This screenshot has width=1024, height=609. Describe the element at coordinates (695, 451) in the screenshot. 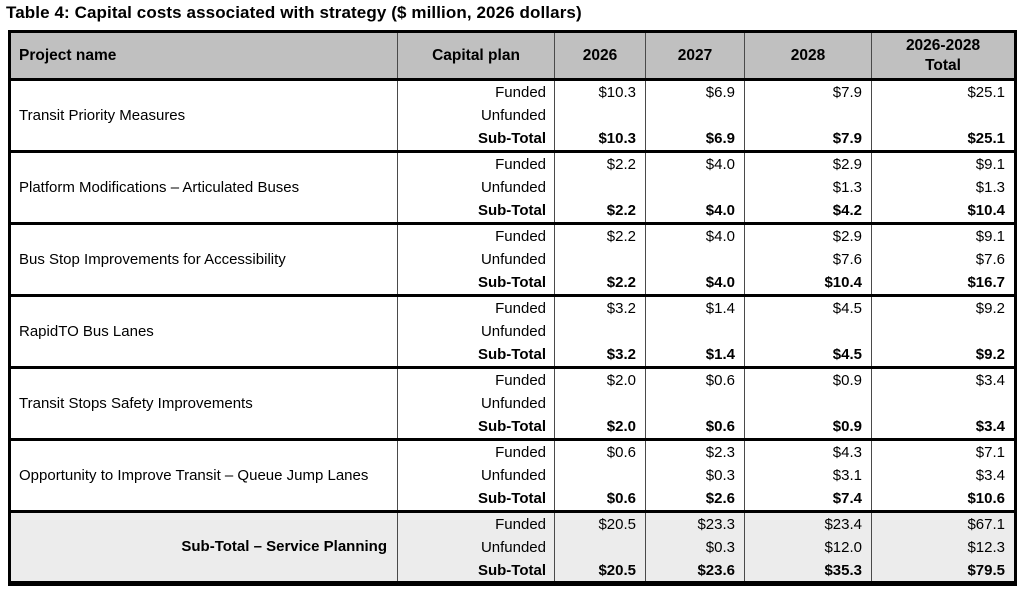

I see `value-cell-2027: $2.3` at that location.